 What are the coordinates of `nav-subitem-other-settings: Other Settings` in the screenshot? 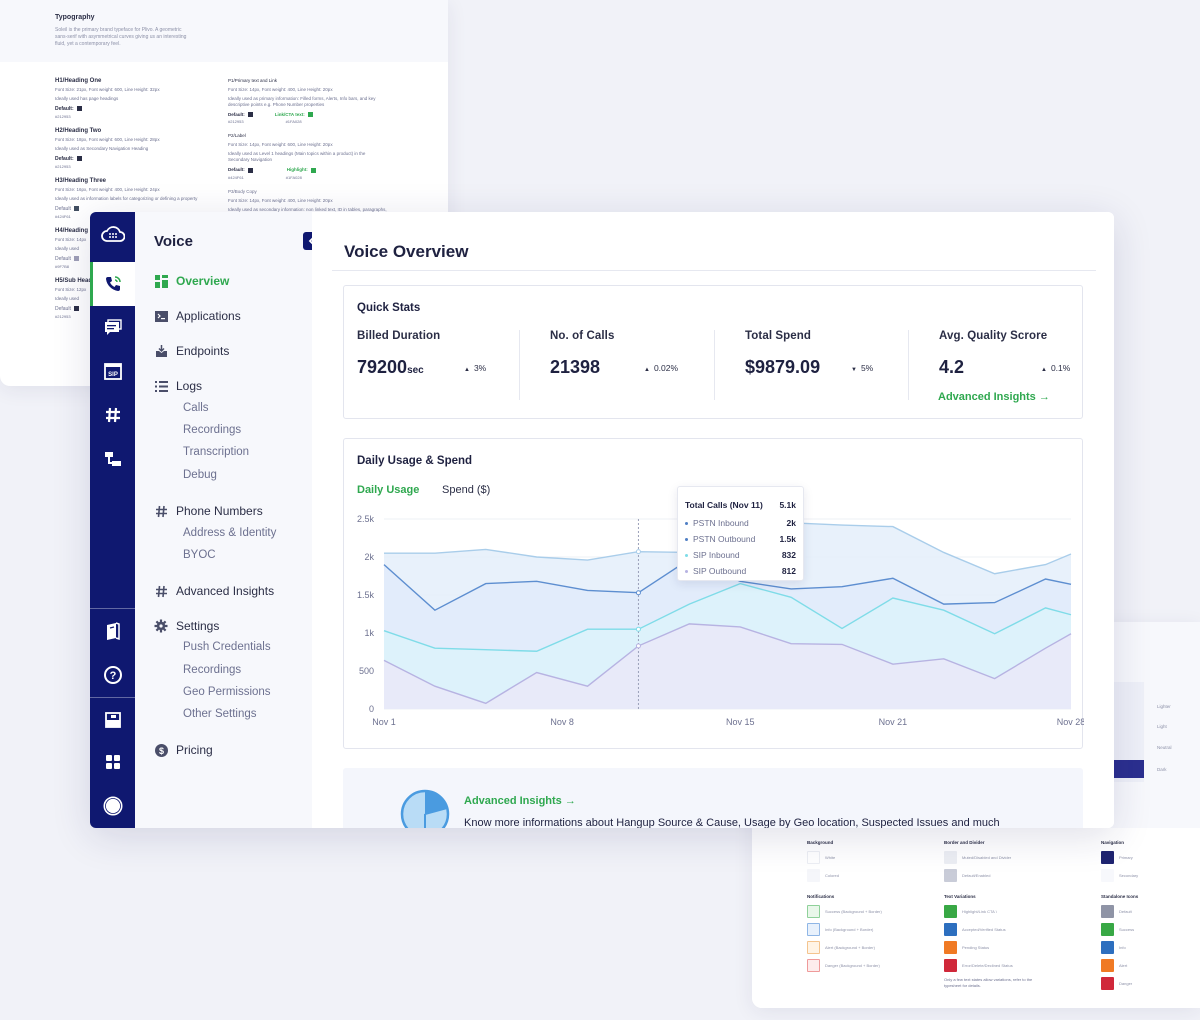 It's located at (220, 714).